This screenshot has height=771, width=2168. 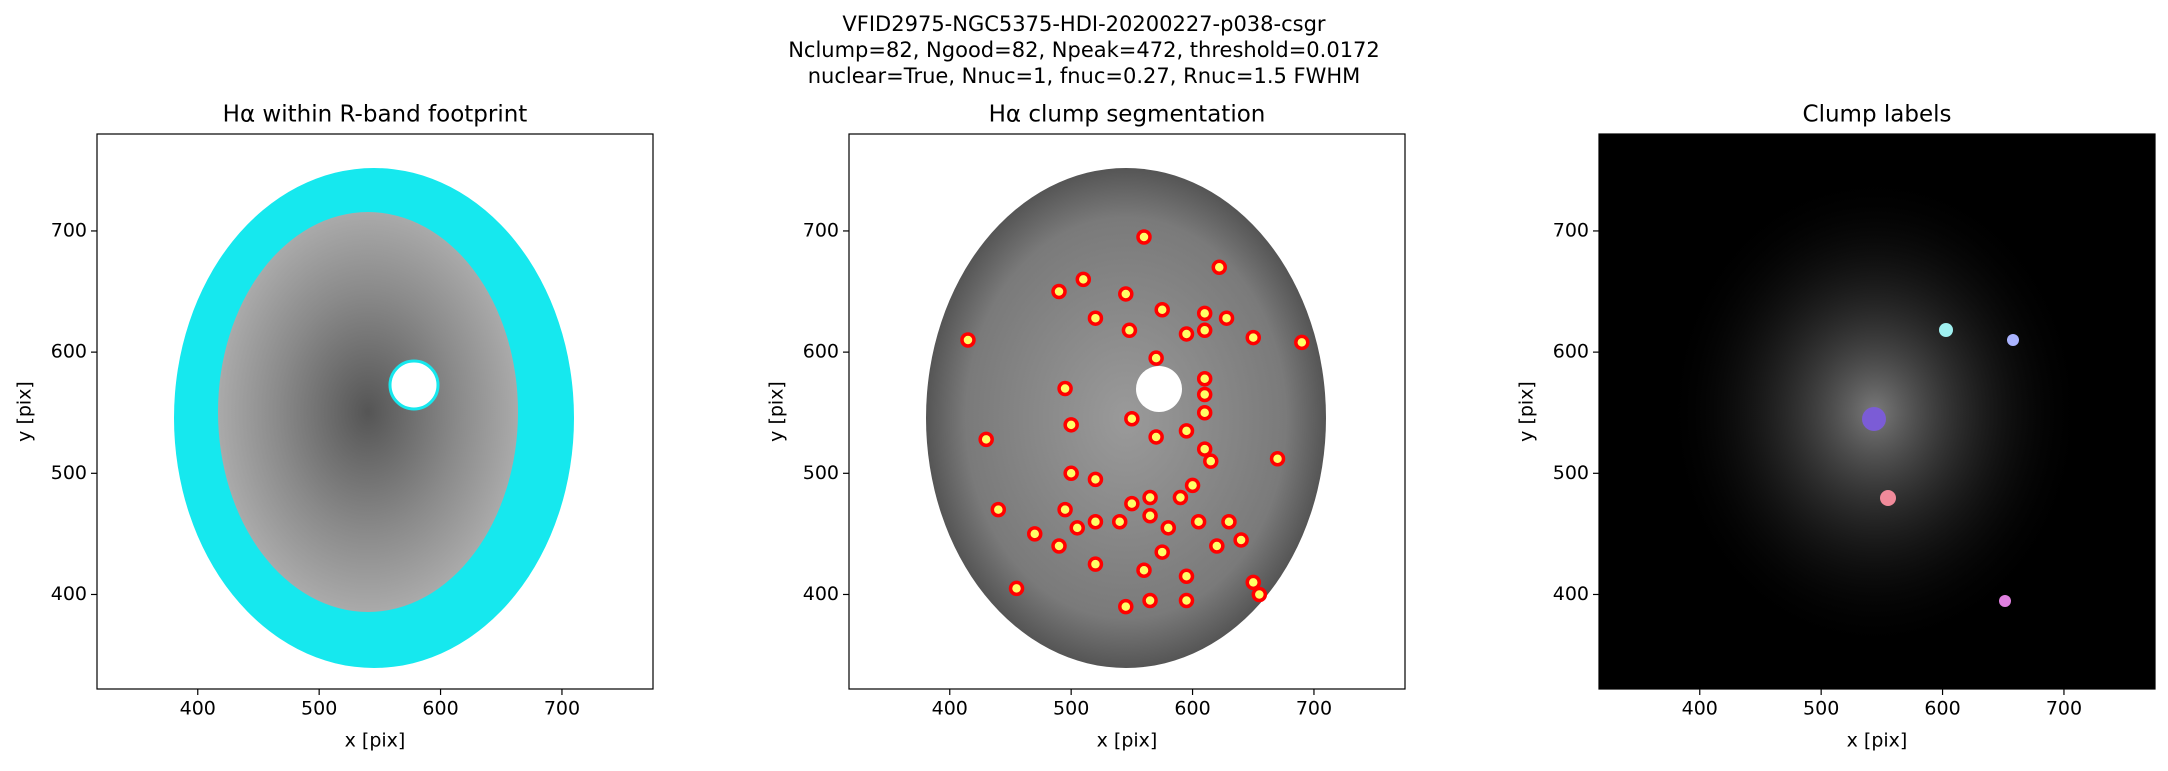 I want to click on axes-title: Hα within R-band footprint, so click(x=375, y=115).